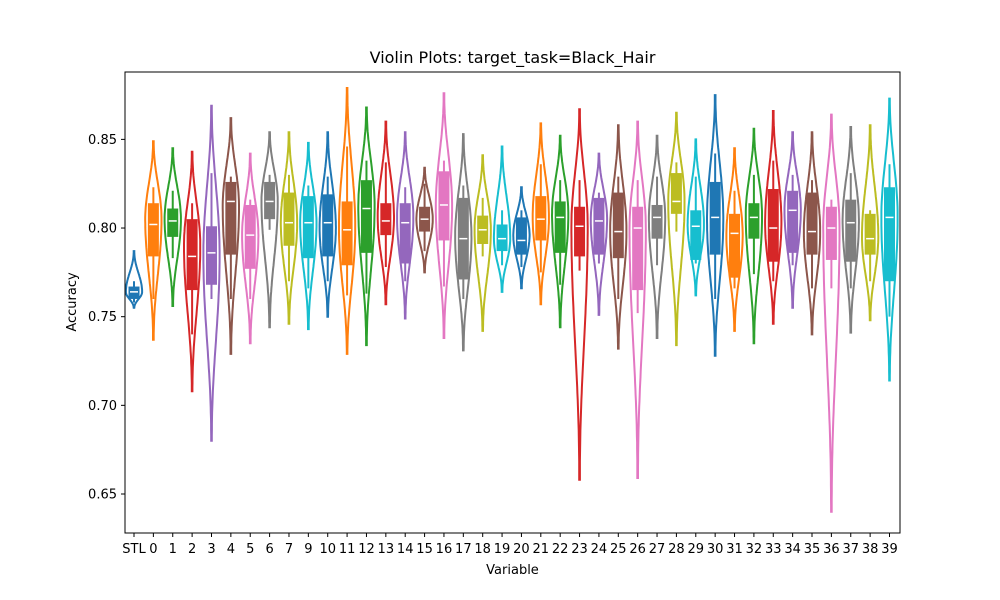  I want to click on y-axis-label: Accuracy, so click(72, 302).